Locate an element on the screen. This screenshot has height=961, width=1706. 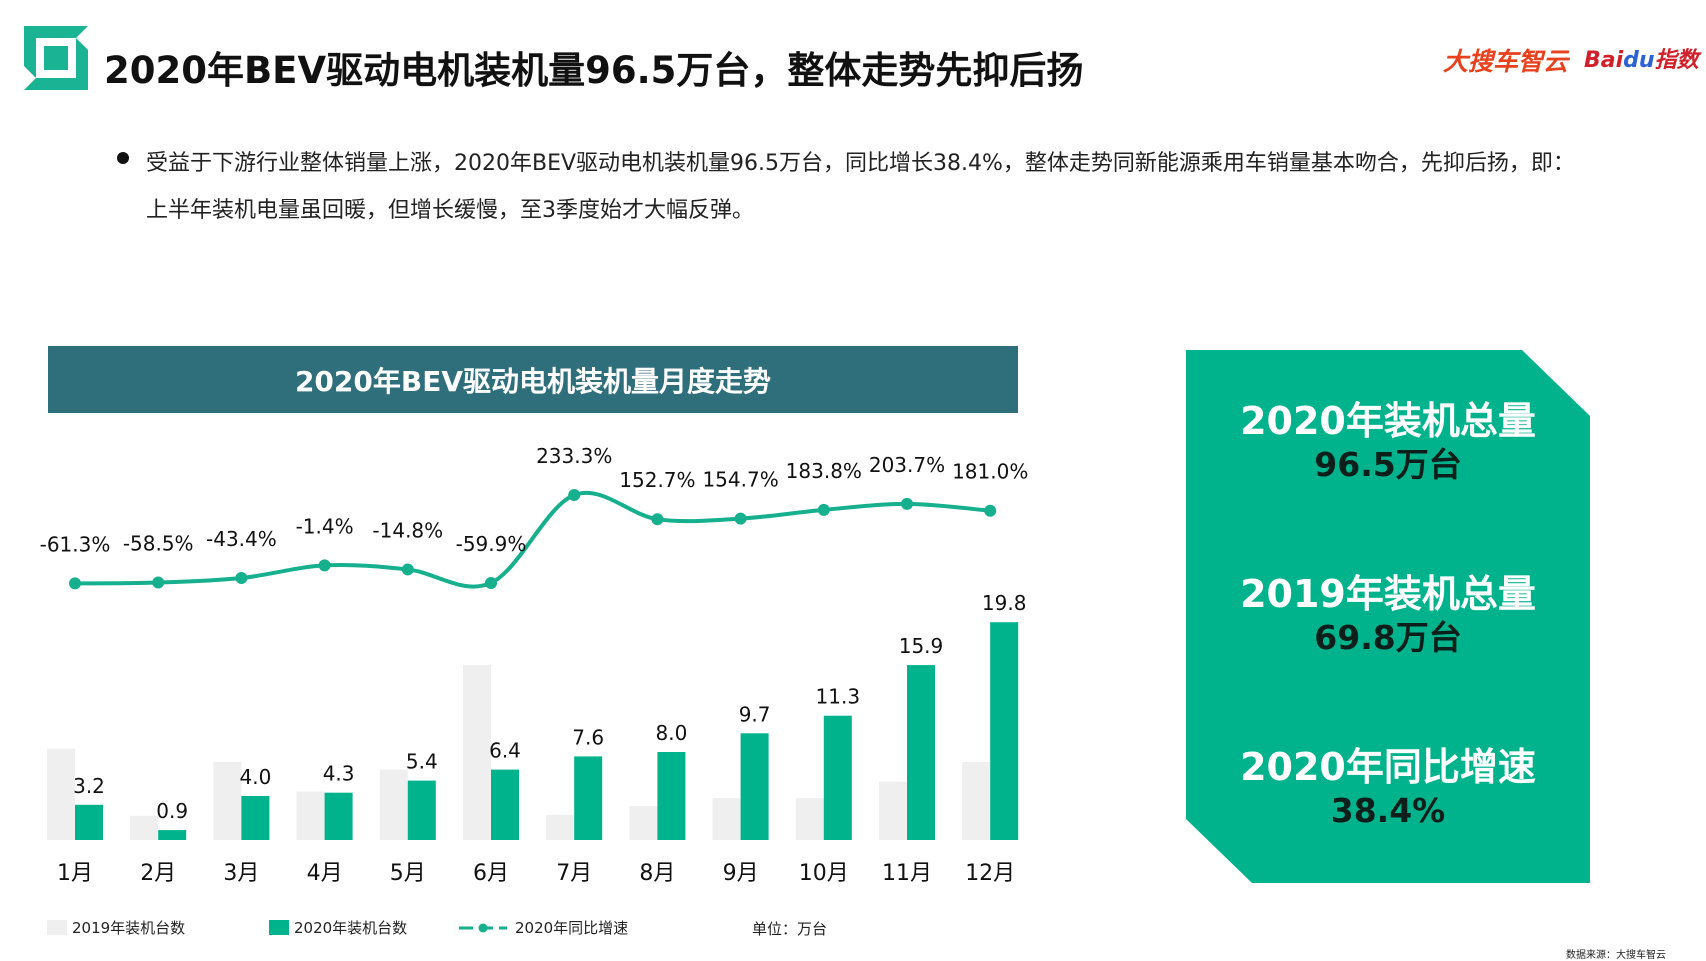
summary-label: 2020年同比增速 is located at coordinates (1388, 767).